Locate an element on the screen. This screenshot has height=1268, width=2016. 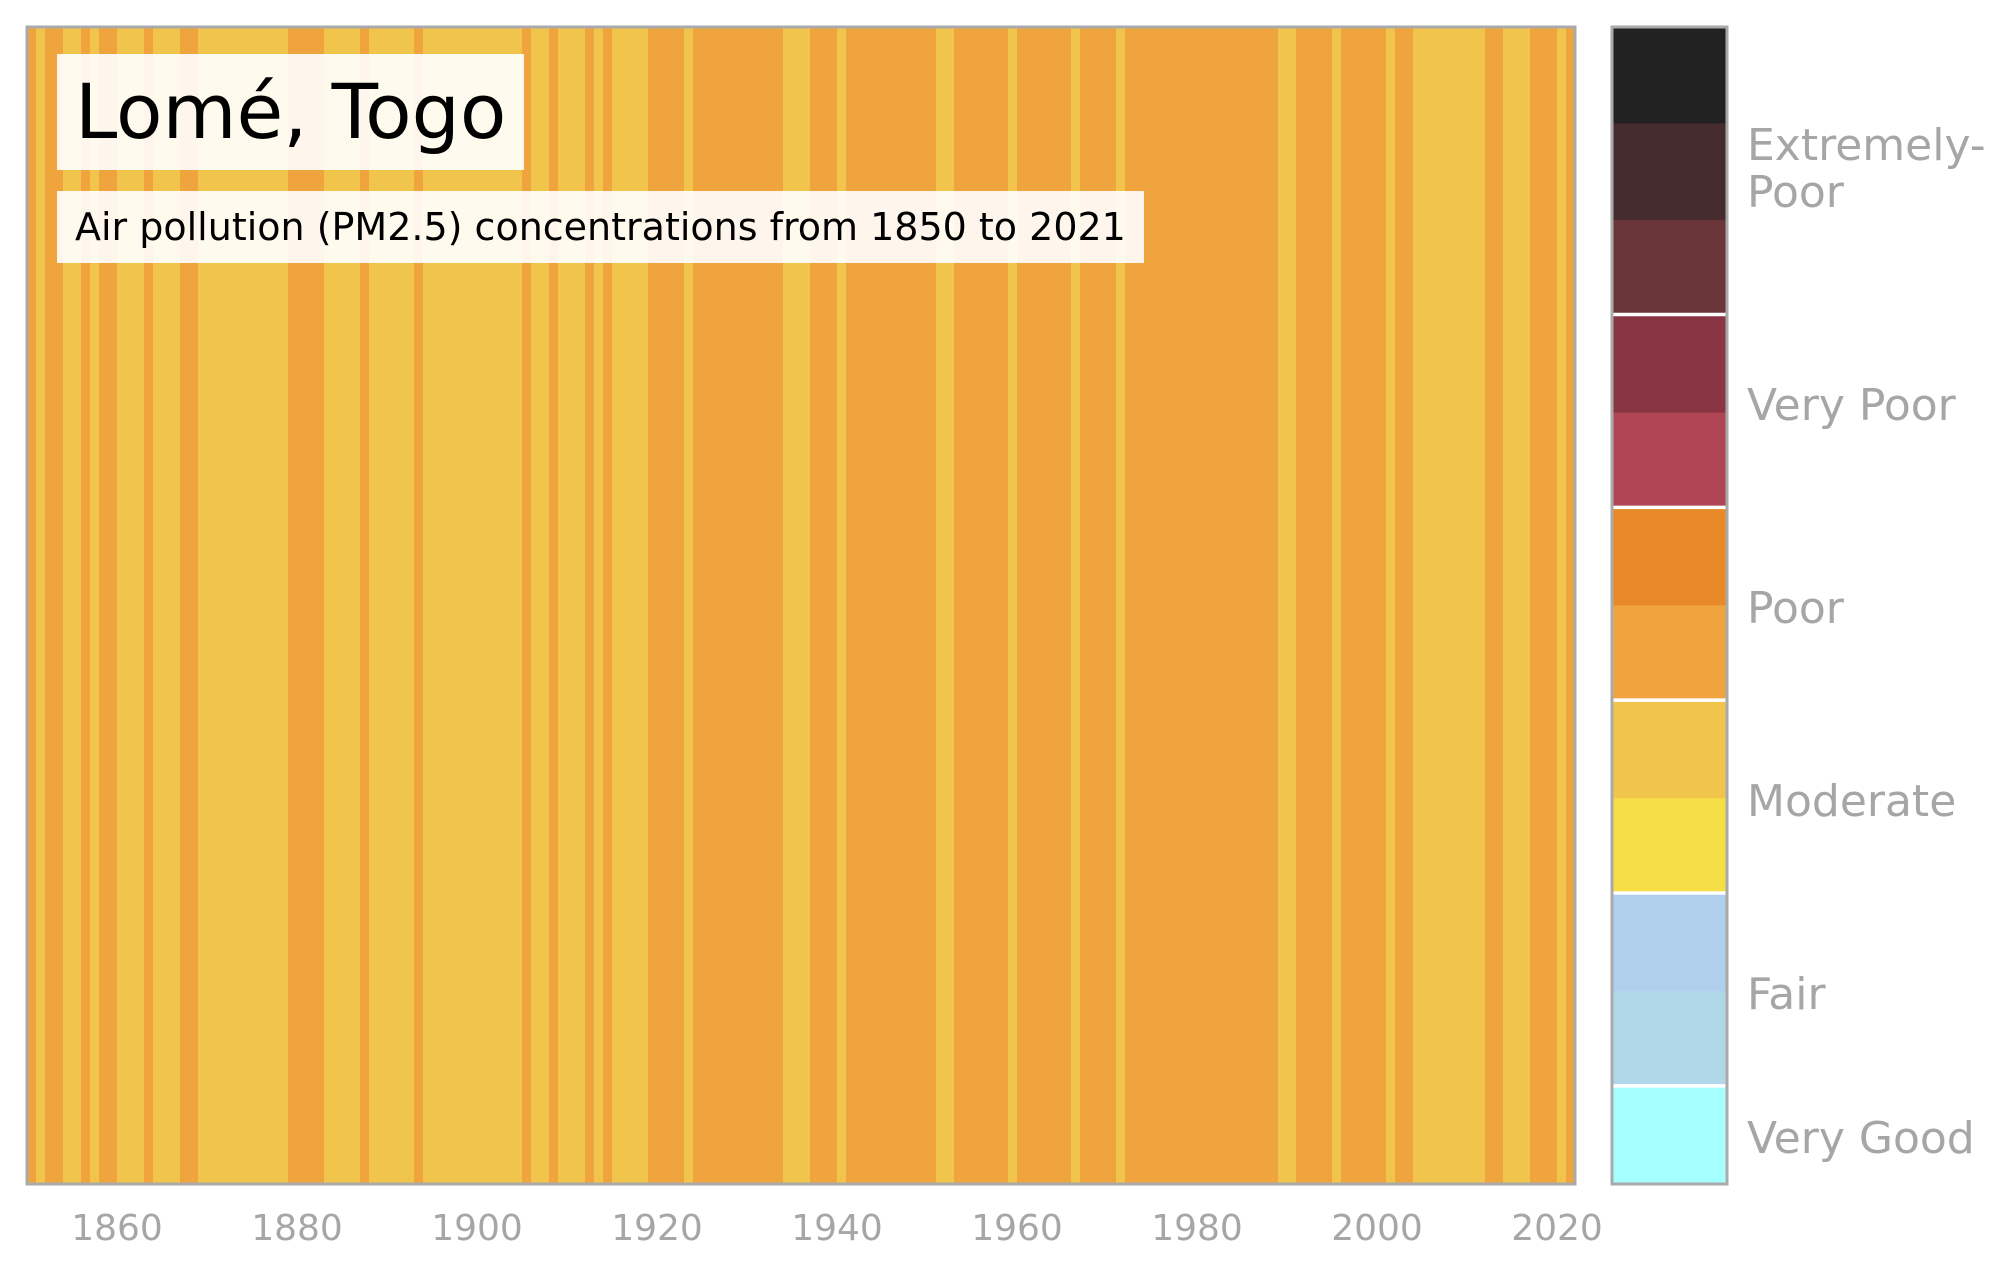
stripe-1916 is located at coordinates (626, 605).